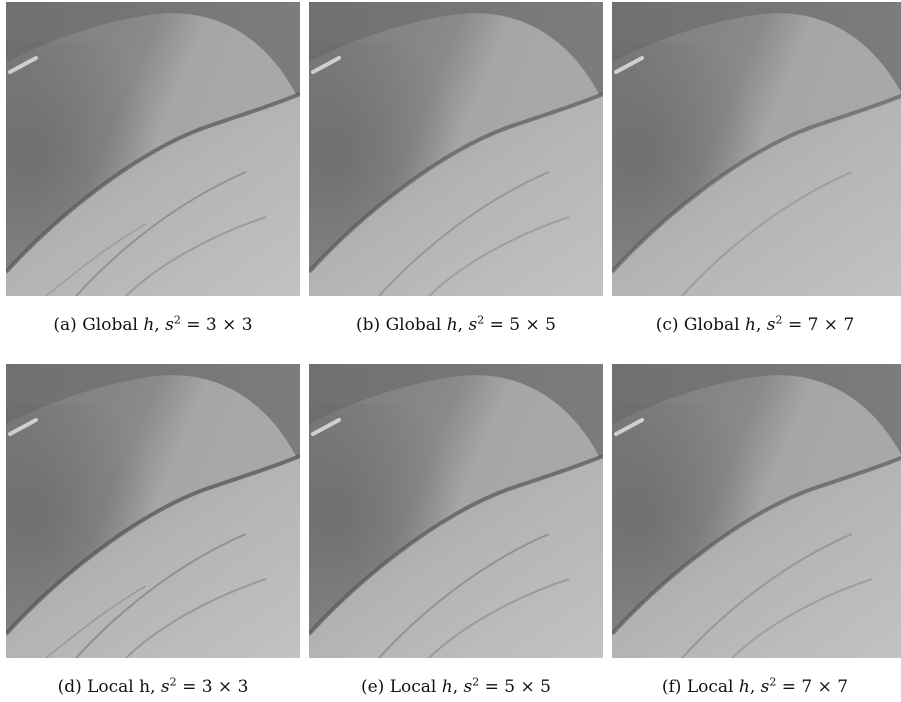 The height and width of the screenshot is (702, 901). Describe the element at coordinates (157, 325) in the screenshot. I see `caption-a-sep: ,` at that location.